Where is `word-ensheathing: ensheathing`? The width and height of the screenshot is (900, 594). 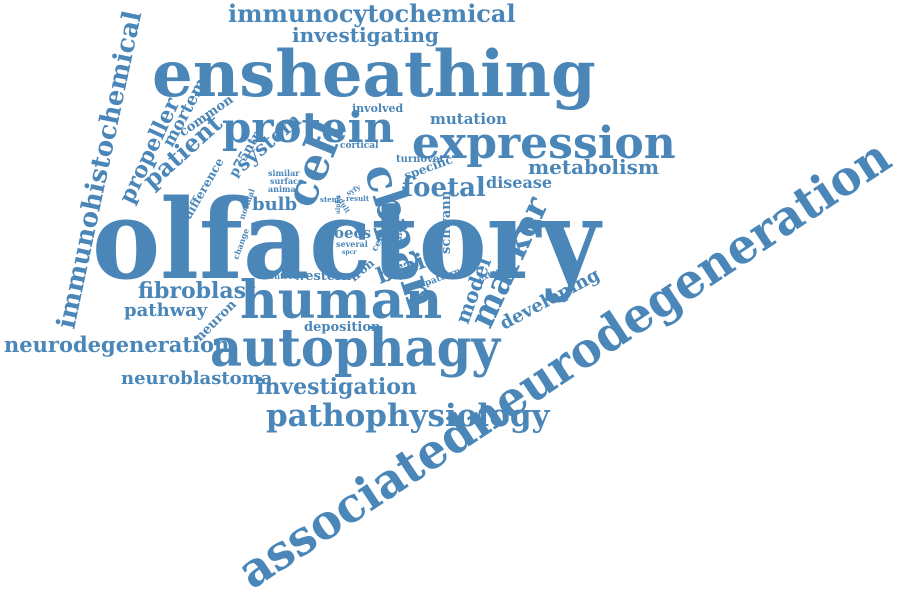 word-ensheathing: ensheathing is located at coordinates (374, 74).